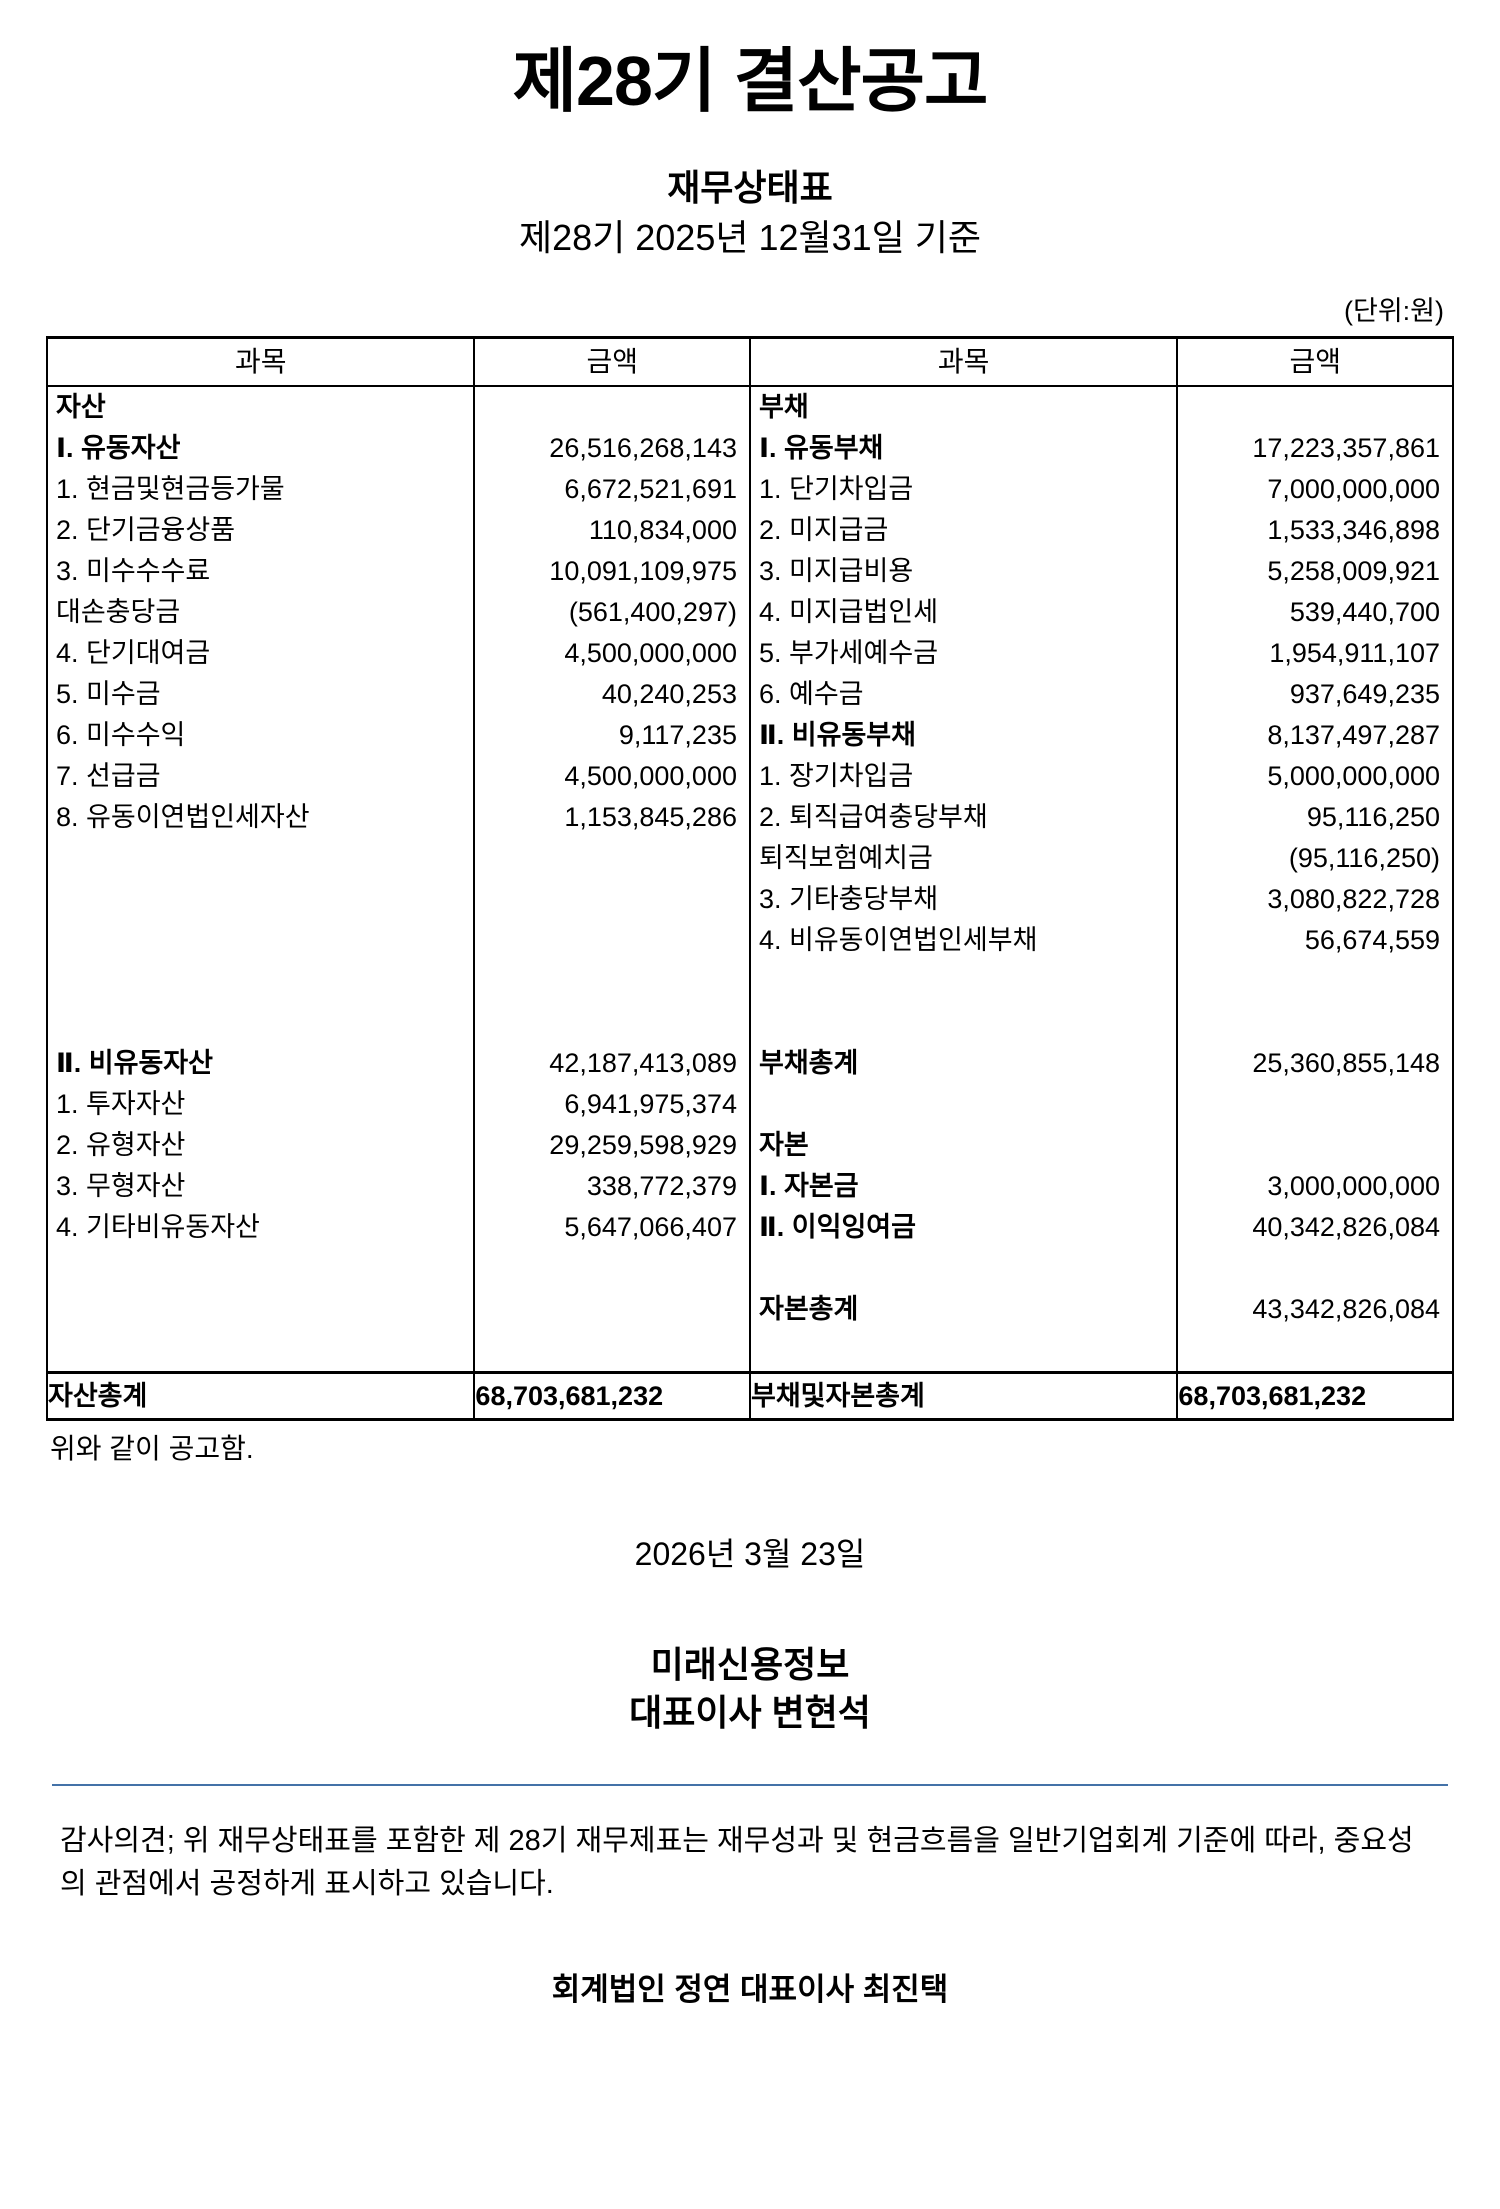 This screenshot has height=2209, width=1500. I want to click on liability-amount-cell: 7,000,000,000, so click(1315, 489).